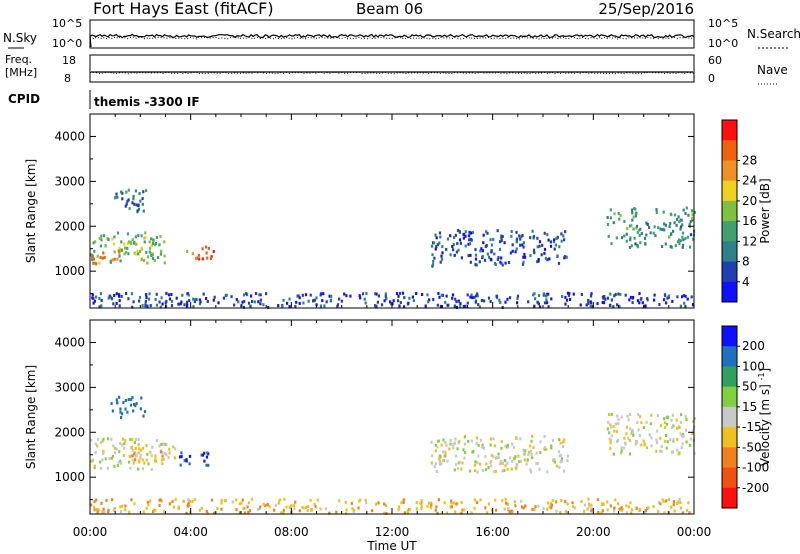 This screenshot has height=554, width=800. Describe the element at coordinates (67, 43) in the screenshot. I see `noise-tick-bottom-left: 10^0` at that location.